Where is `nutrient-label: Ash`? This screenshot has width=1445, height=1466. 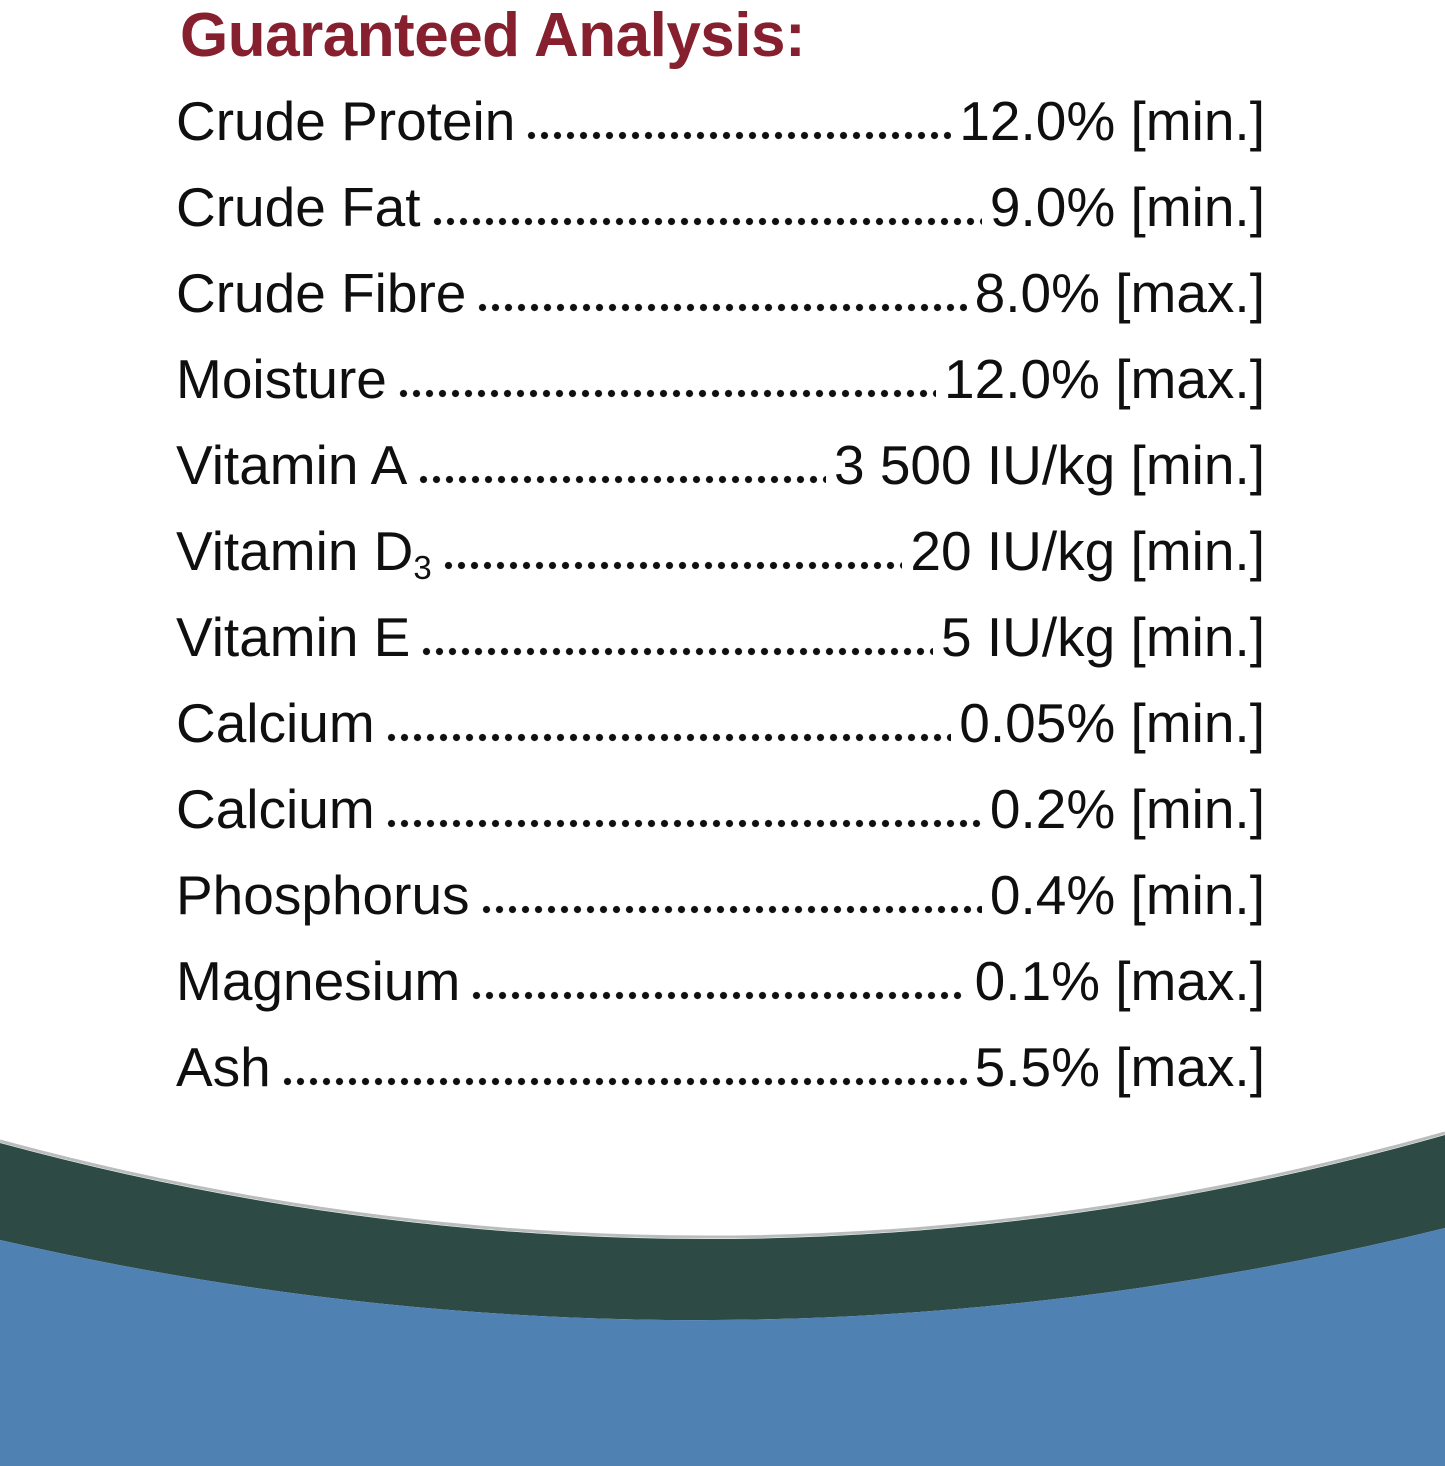 nutrient-label: Ash is located at coordinates (223, 1067).